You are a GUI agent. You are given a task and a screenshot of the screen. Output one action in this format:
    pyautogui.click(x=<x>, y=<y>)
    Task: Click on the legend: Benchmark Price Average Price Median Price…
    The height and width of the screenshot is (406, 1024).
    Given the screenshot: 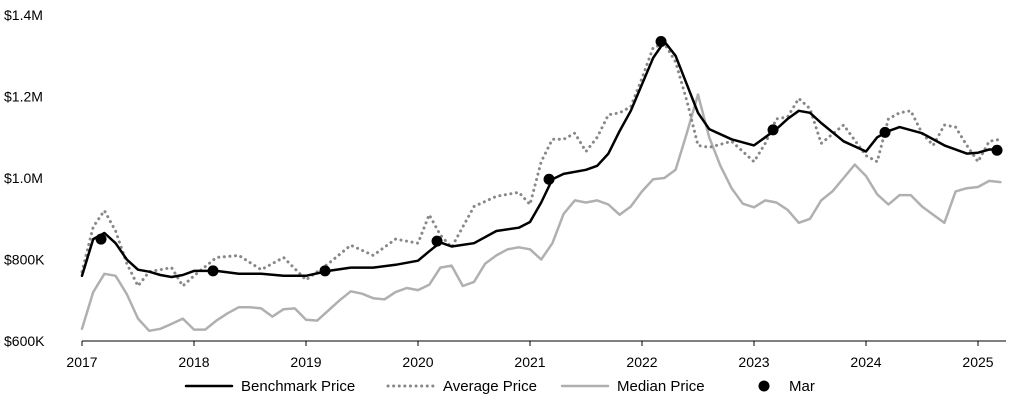 What is the action you would take?
    pyautogui.click(x=499, y=386)
    